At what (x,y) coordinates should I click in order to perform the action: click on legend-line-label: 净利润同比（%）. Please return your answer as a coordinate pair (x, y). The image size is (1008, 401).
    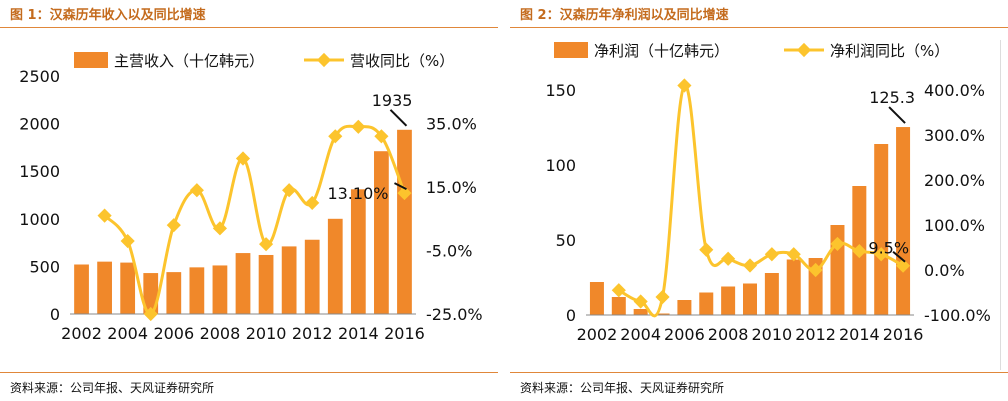
    Looking at the image, I should click on (889, 51).